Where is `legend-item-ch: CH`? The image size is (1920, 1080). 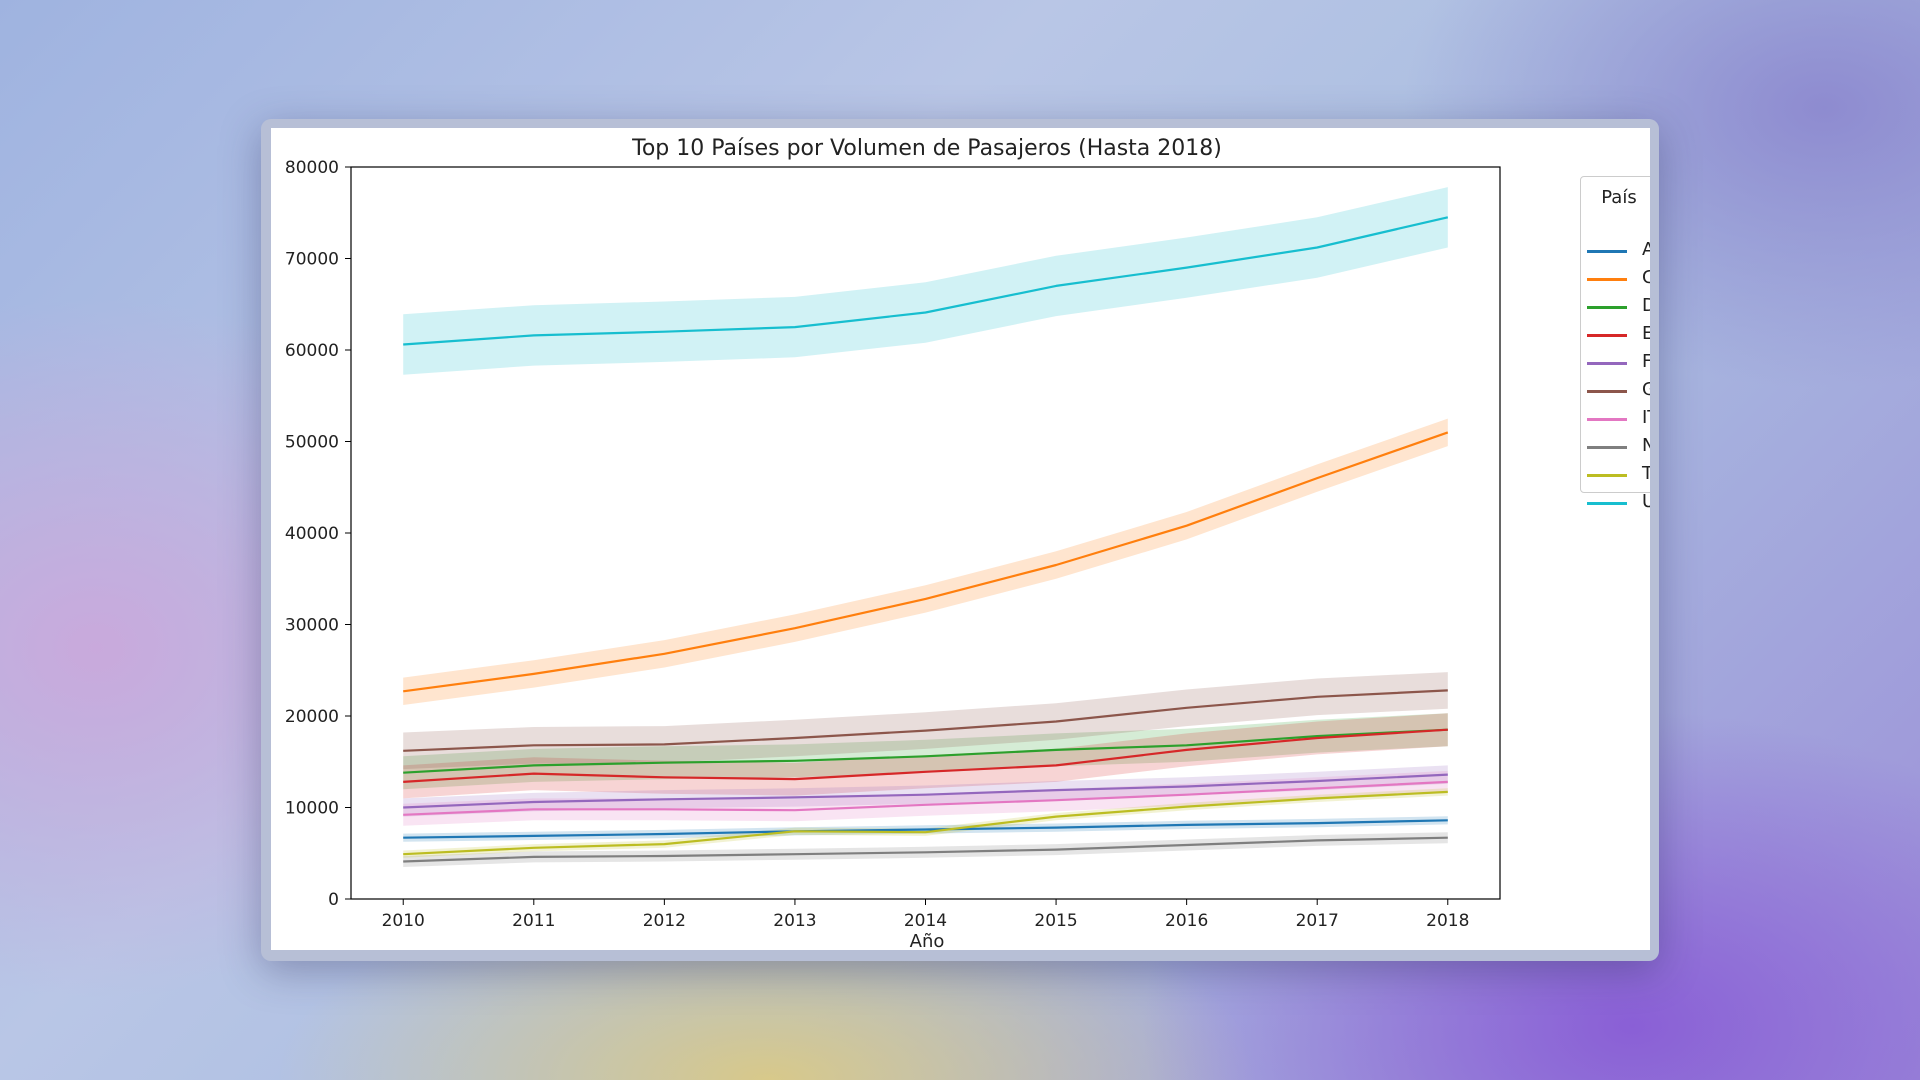
legend-item-ch: CH is located at coordinates (1618, 279).